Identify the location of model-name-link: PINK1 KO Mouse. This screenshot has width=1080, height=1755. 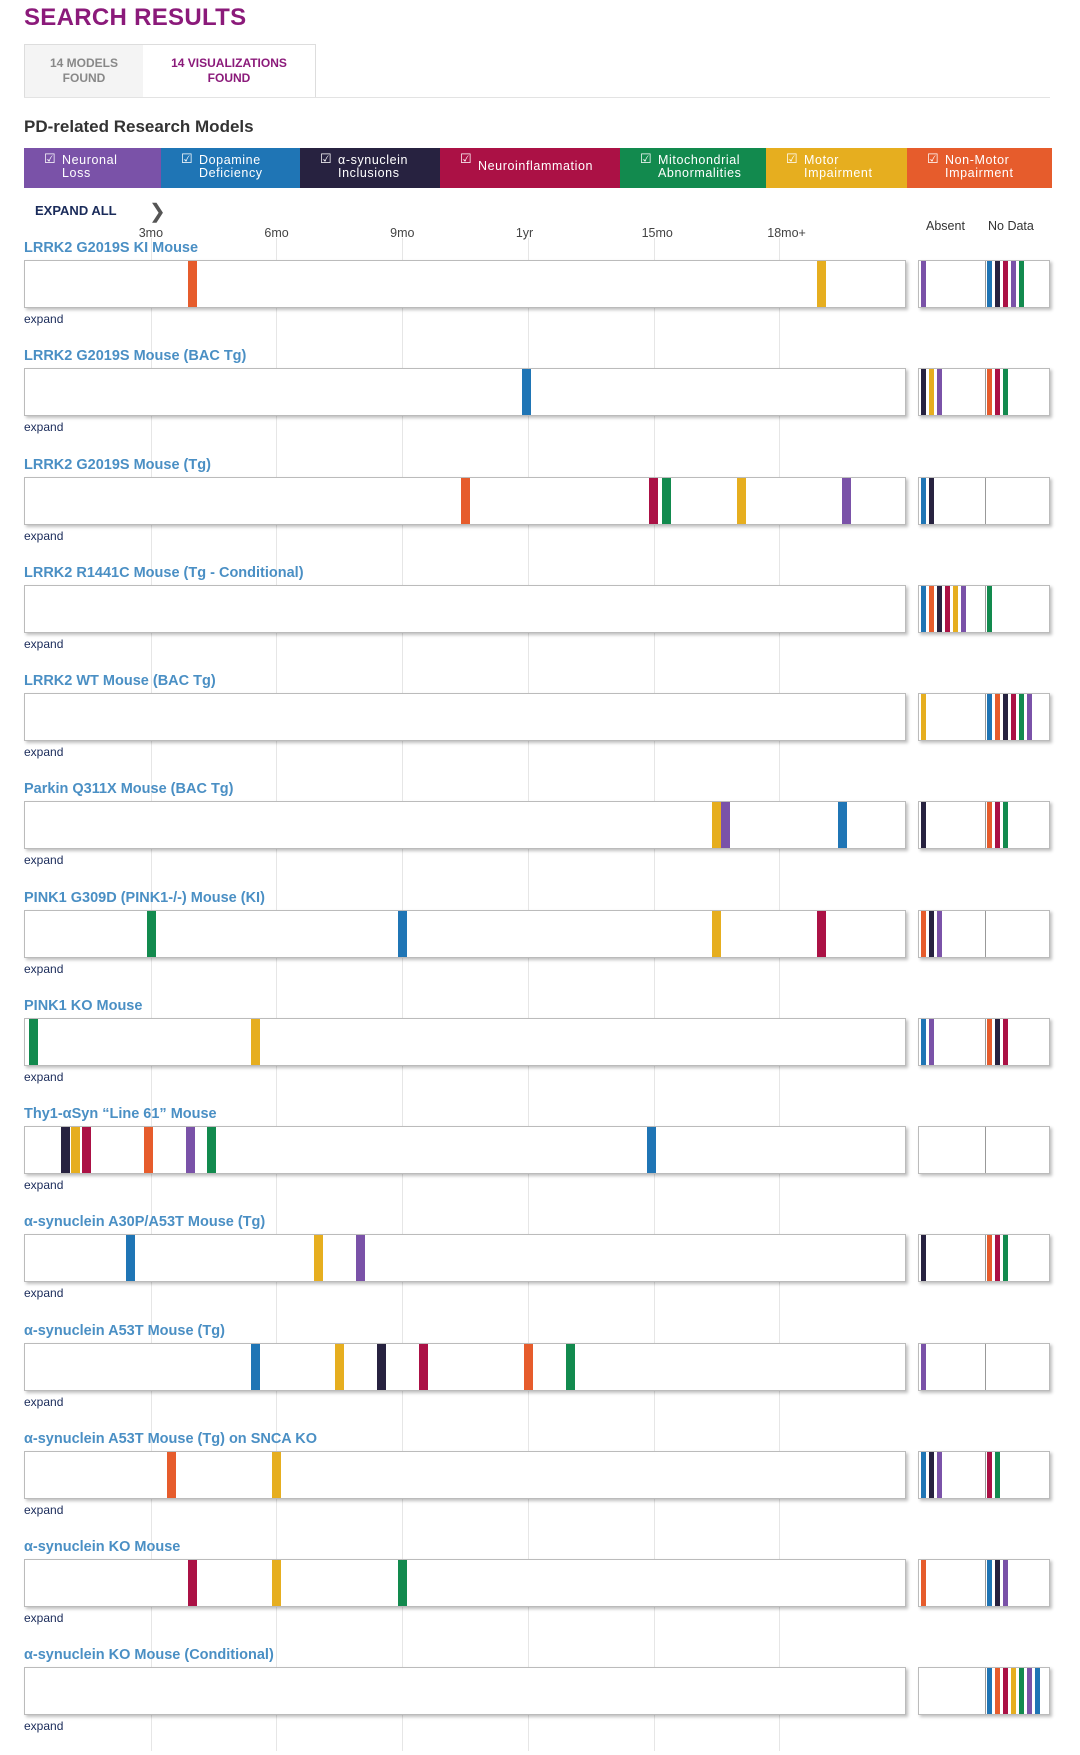
(83, 1005).